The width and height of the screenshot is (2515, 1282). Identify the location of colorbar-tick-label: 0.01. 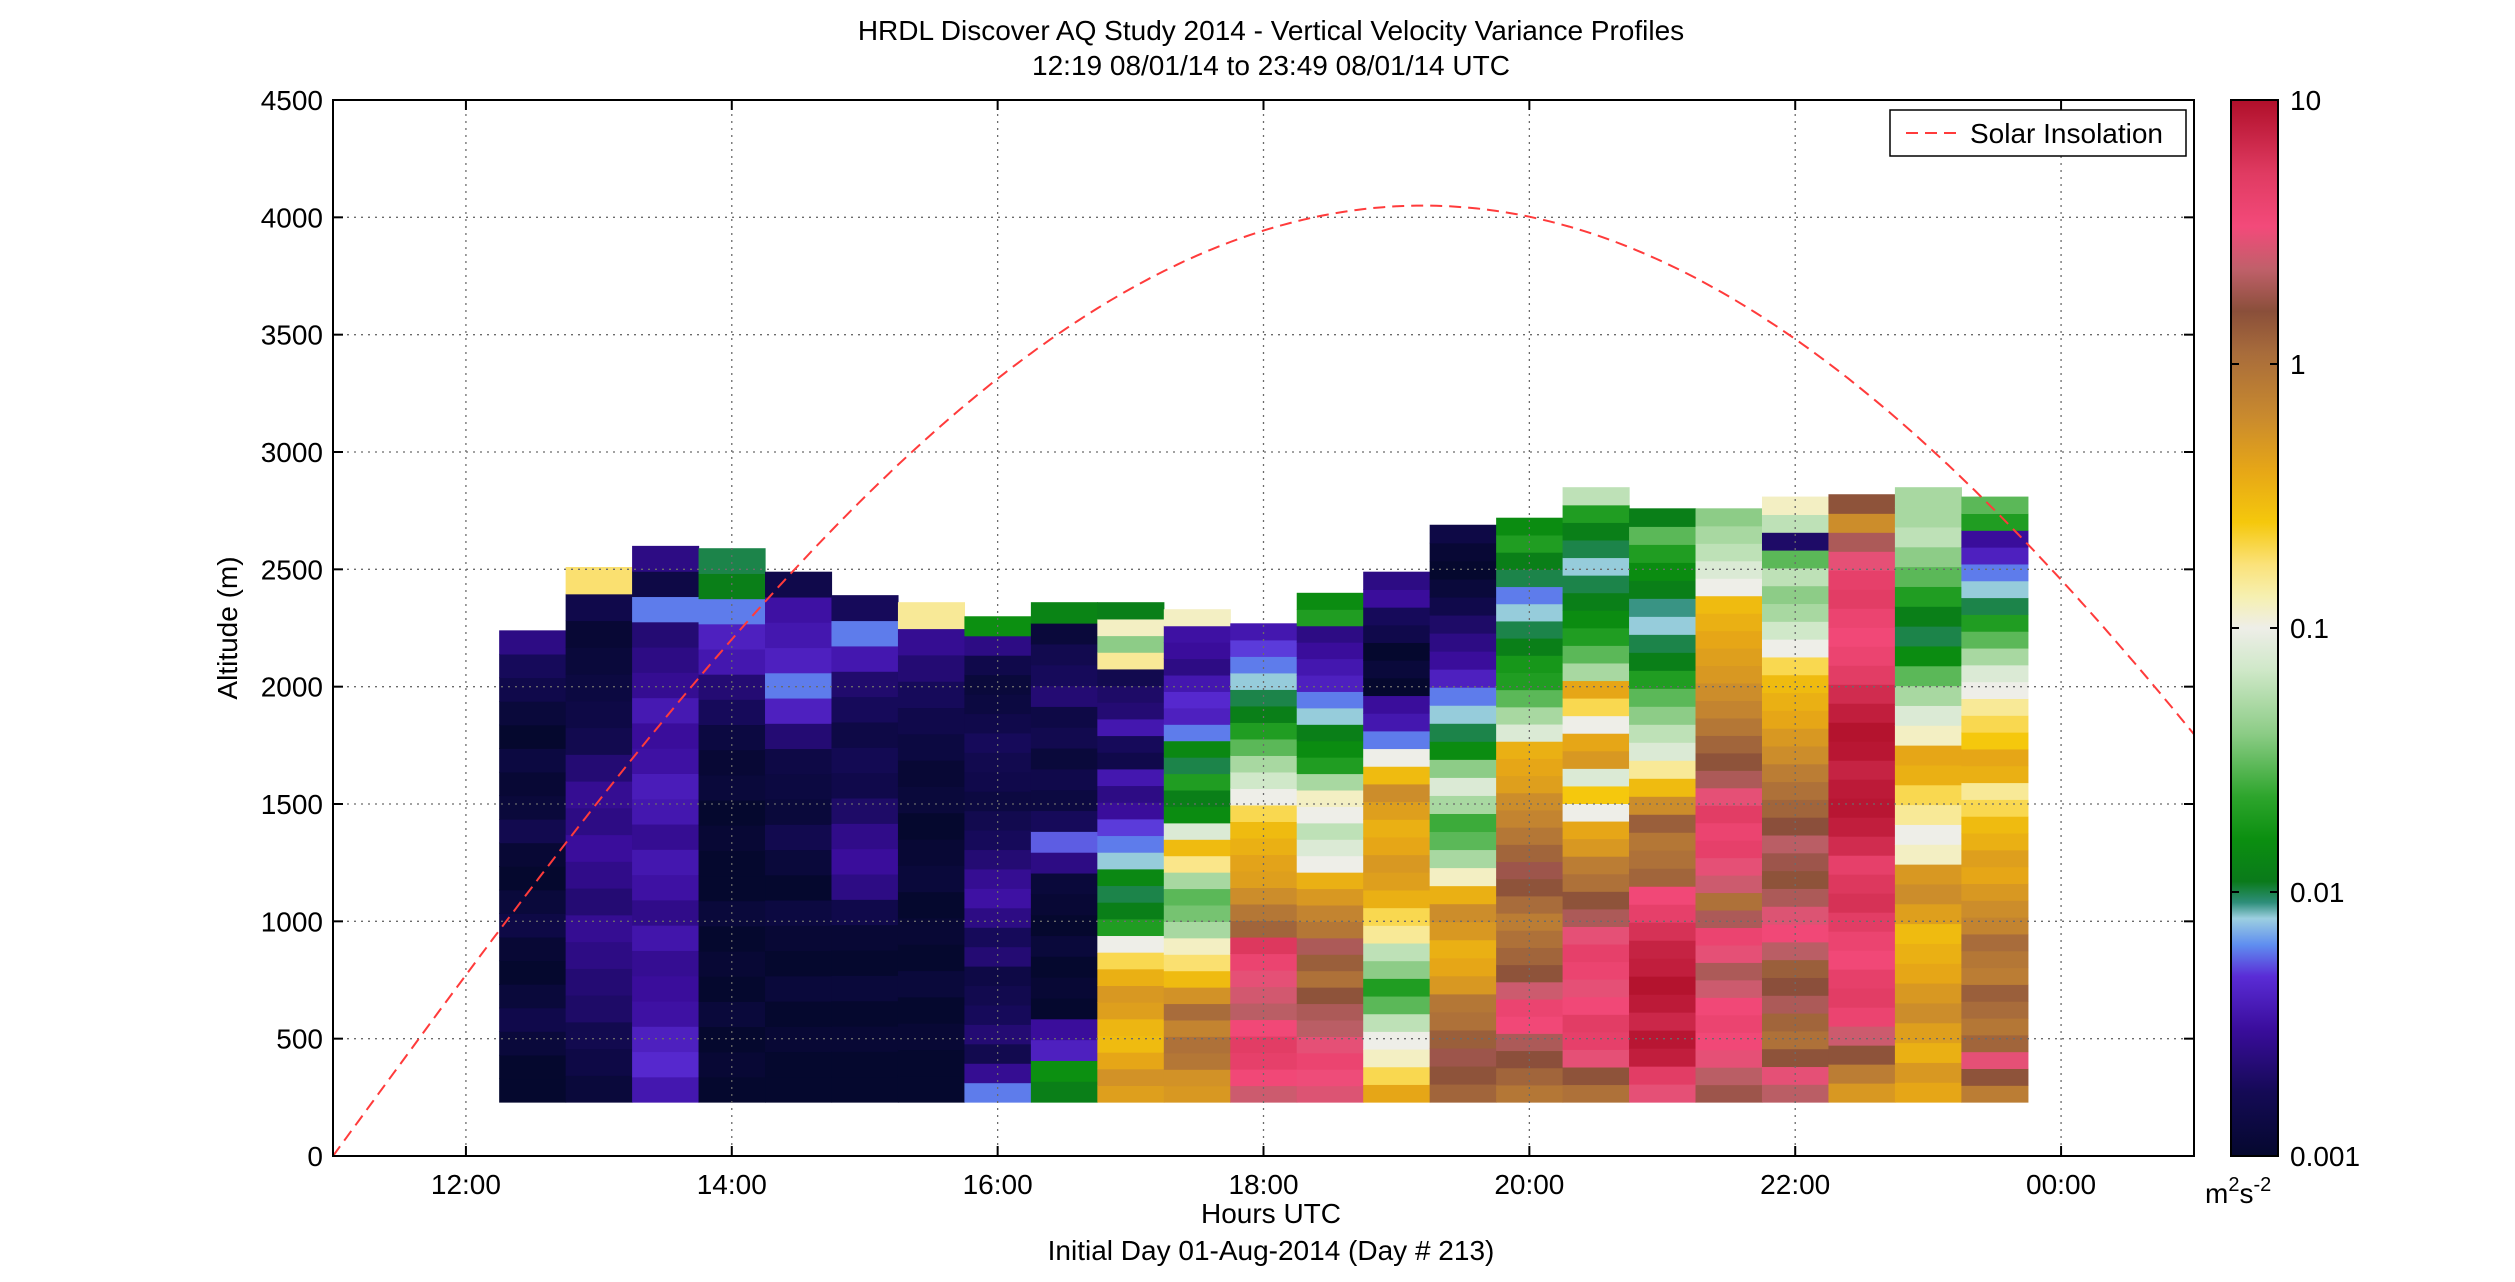
(2317, 892).